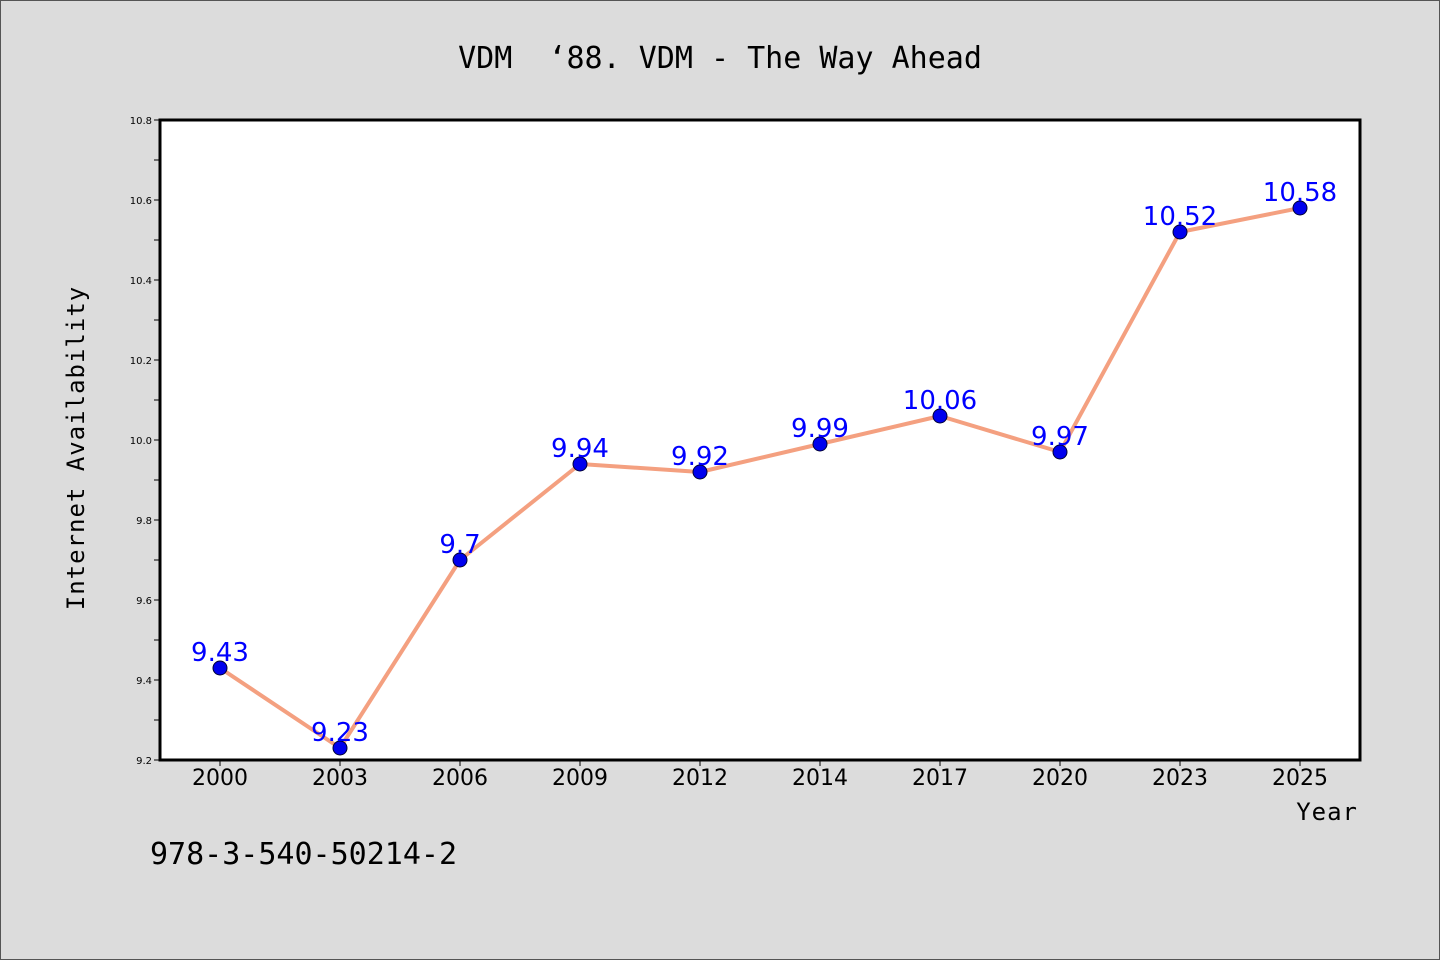 This screenshot has width=1440, height=960. I want to click on y-tick-label: 10.0, so click(141, 441).